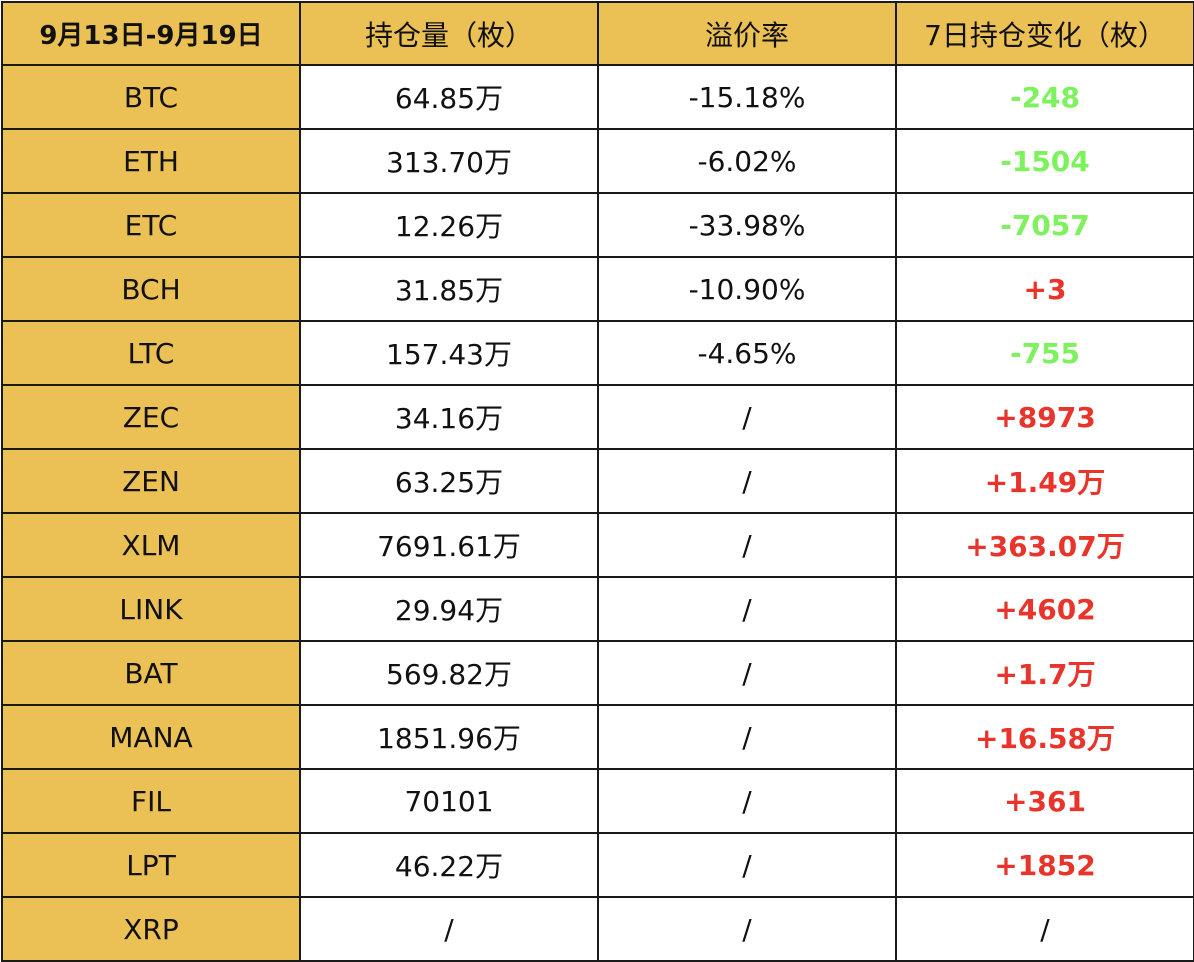 Image resolution: width=1194 pixels, height=962 pixels. What do you see at coordinates (449, 225) in the screenshot?
I see `holding-cell: 12.26万` at bounding box center [449, 225].